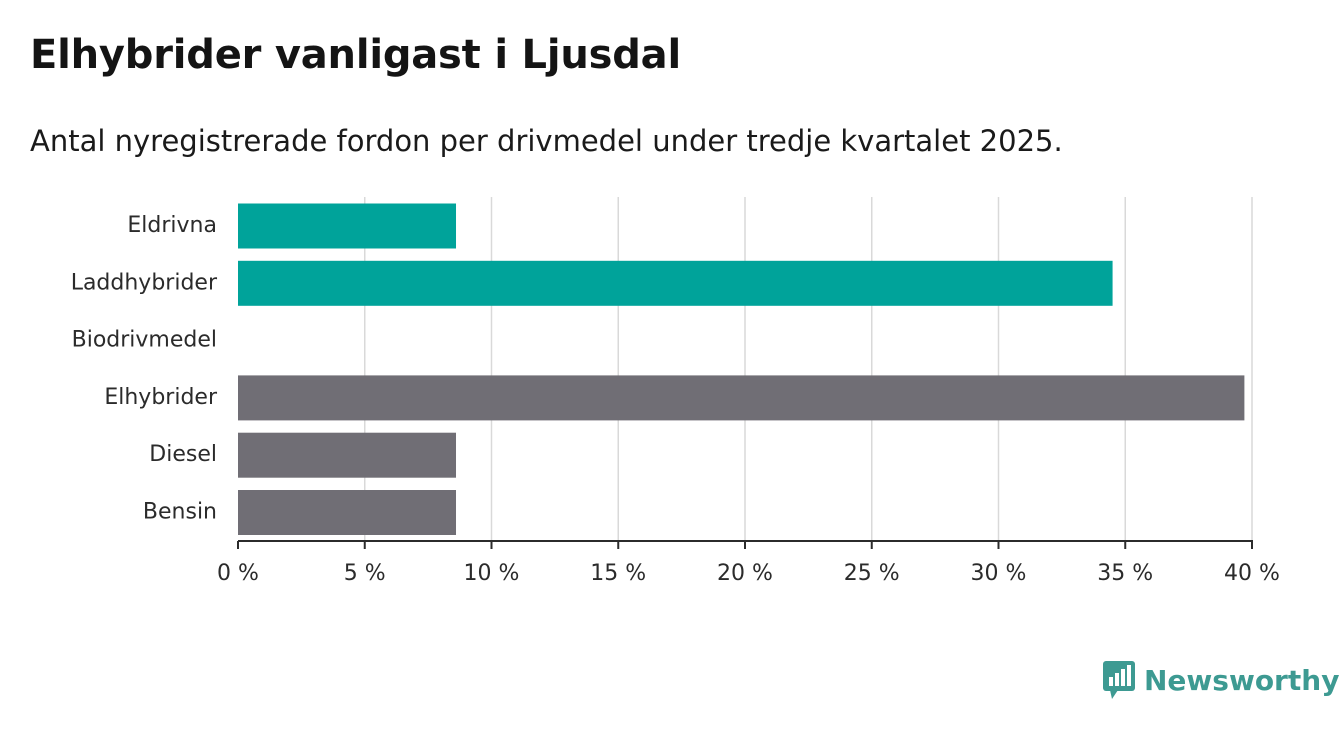 This screenshot has height=733, width=1340. What do you see at coordinates (355, 55) in the screenshot?
I see `chart-title: Elhybrider vanligast i Ljusdal` at bounding box center [355, 55].